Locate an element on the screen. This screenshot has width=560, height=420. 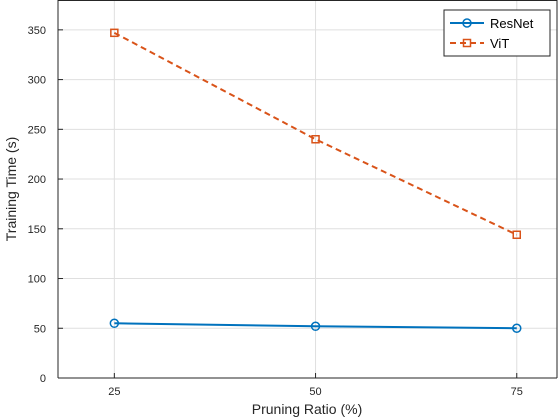
legend: ResNet ViT is located at coordinates (497, 33).